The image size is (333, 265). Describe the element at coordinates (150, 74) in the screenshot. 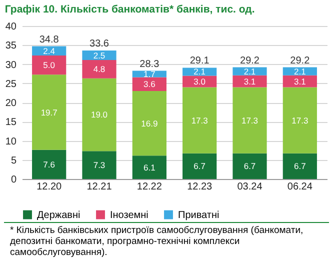

I see `data-label: 1.7` at that location.